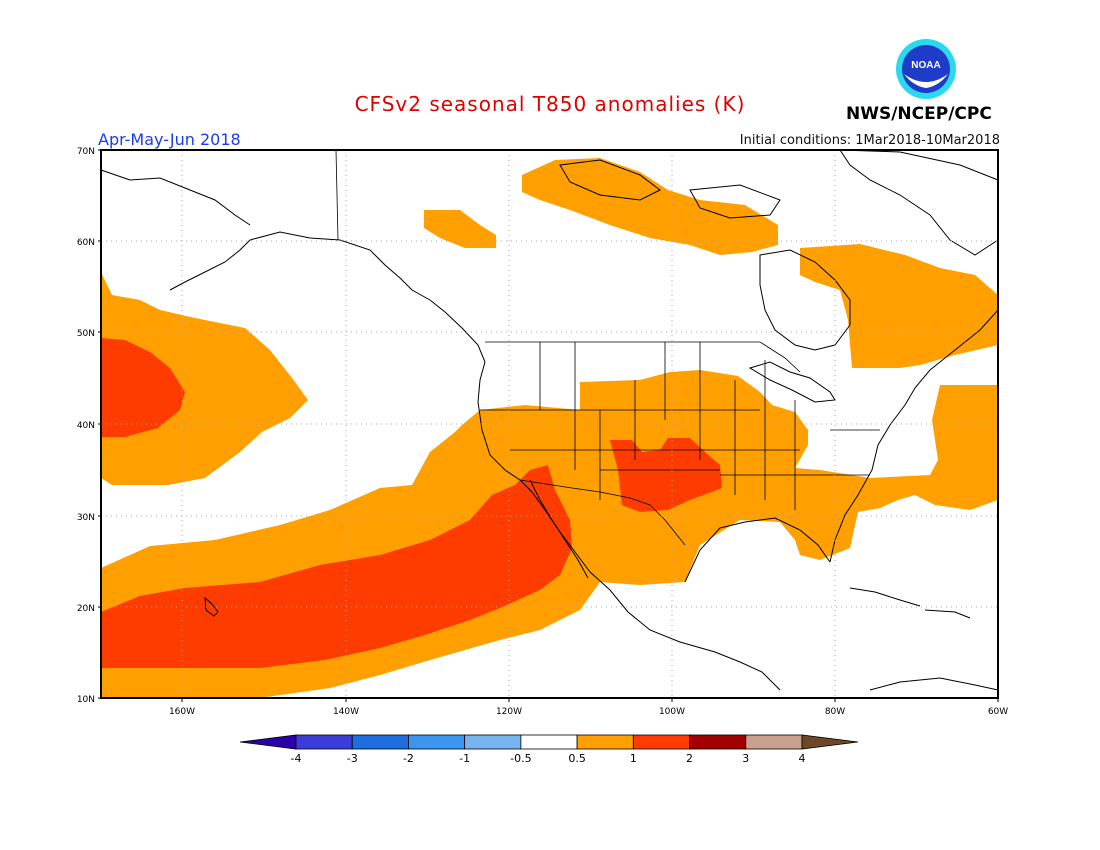  I want to click on colorbar-label: 0.5, so click(577, 758).